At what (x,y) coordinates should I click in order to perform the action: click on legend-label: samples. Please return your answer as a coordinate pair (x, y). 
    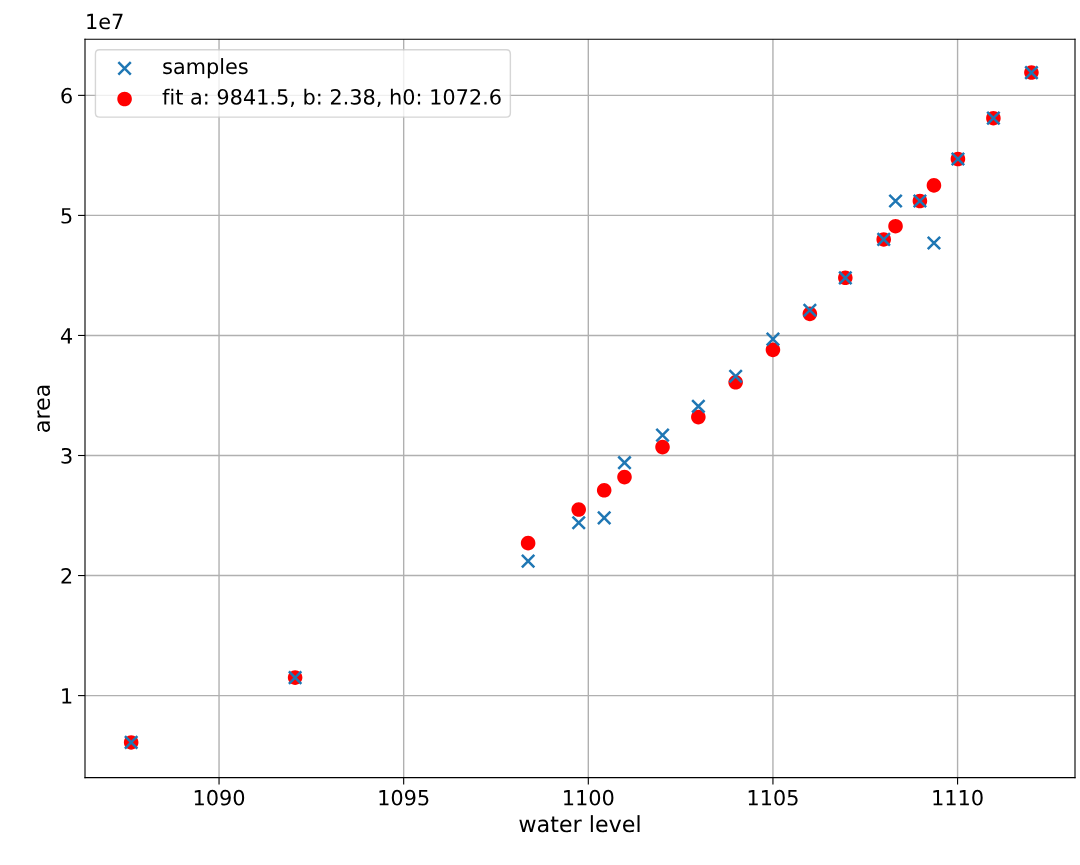
    Looking at the image, I should click on (205, 68).